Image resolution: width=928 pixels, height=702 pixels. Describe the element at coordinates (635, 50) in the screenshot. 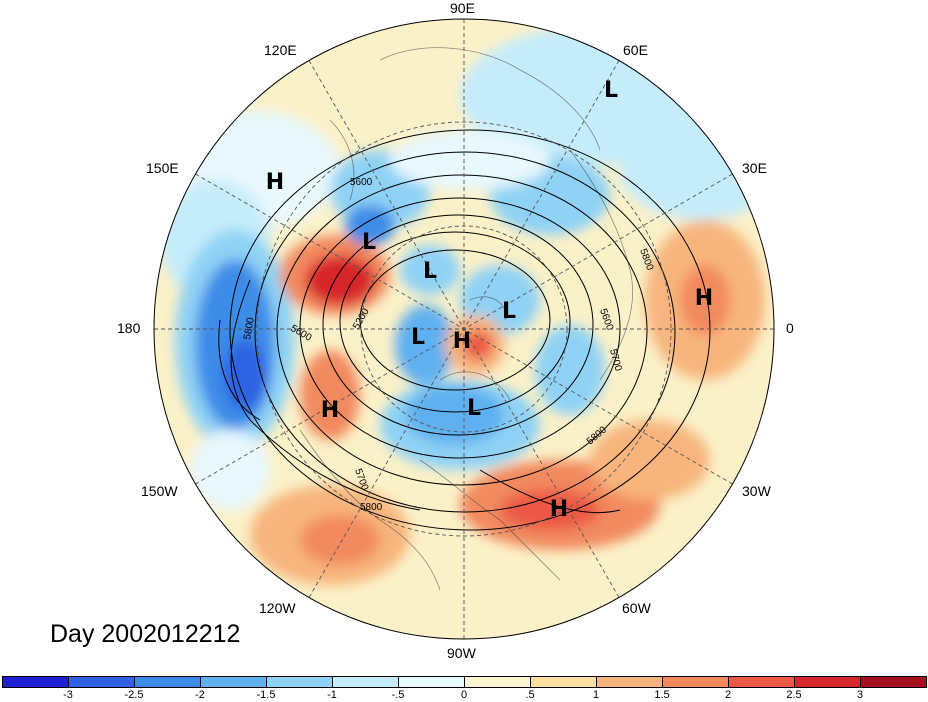

I see `lon-label-60e: 60E` at that location.